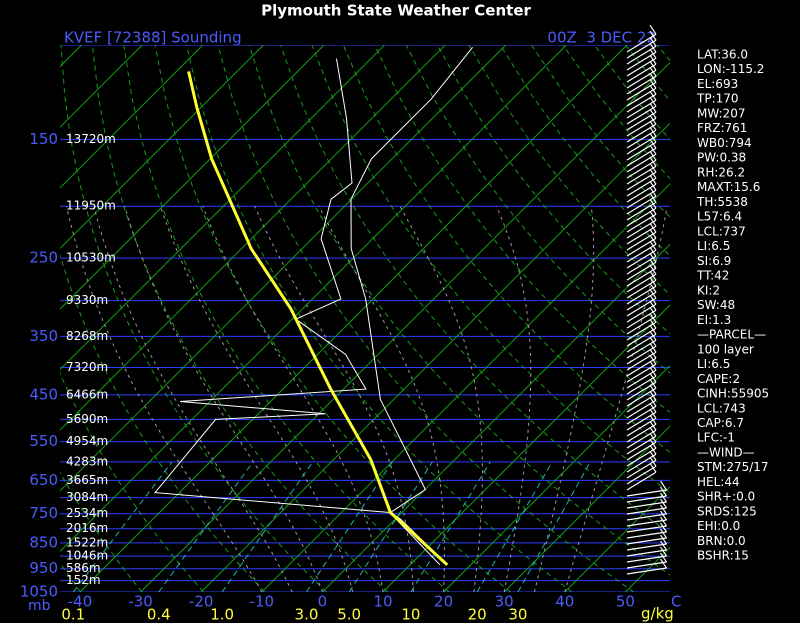 The width and height of the screenshot is (800, 623). What do you see at coordinates (721, 408) in the screenshot?
I see `index-label: LCL:743` at bounding box center [721, 408].